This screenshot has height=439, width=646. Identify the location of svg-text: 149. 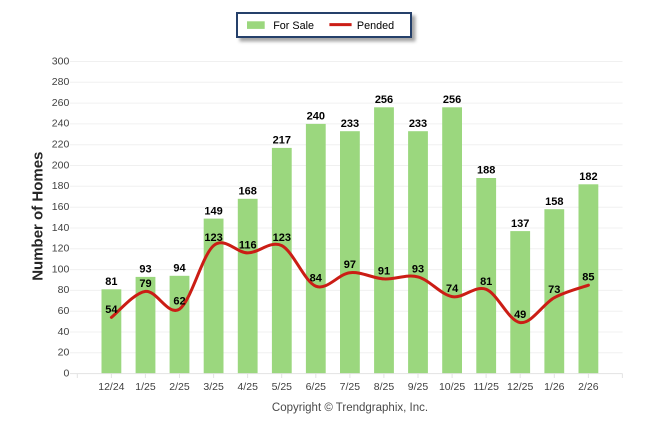
(213, 211).